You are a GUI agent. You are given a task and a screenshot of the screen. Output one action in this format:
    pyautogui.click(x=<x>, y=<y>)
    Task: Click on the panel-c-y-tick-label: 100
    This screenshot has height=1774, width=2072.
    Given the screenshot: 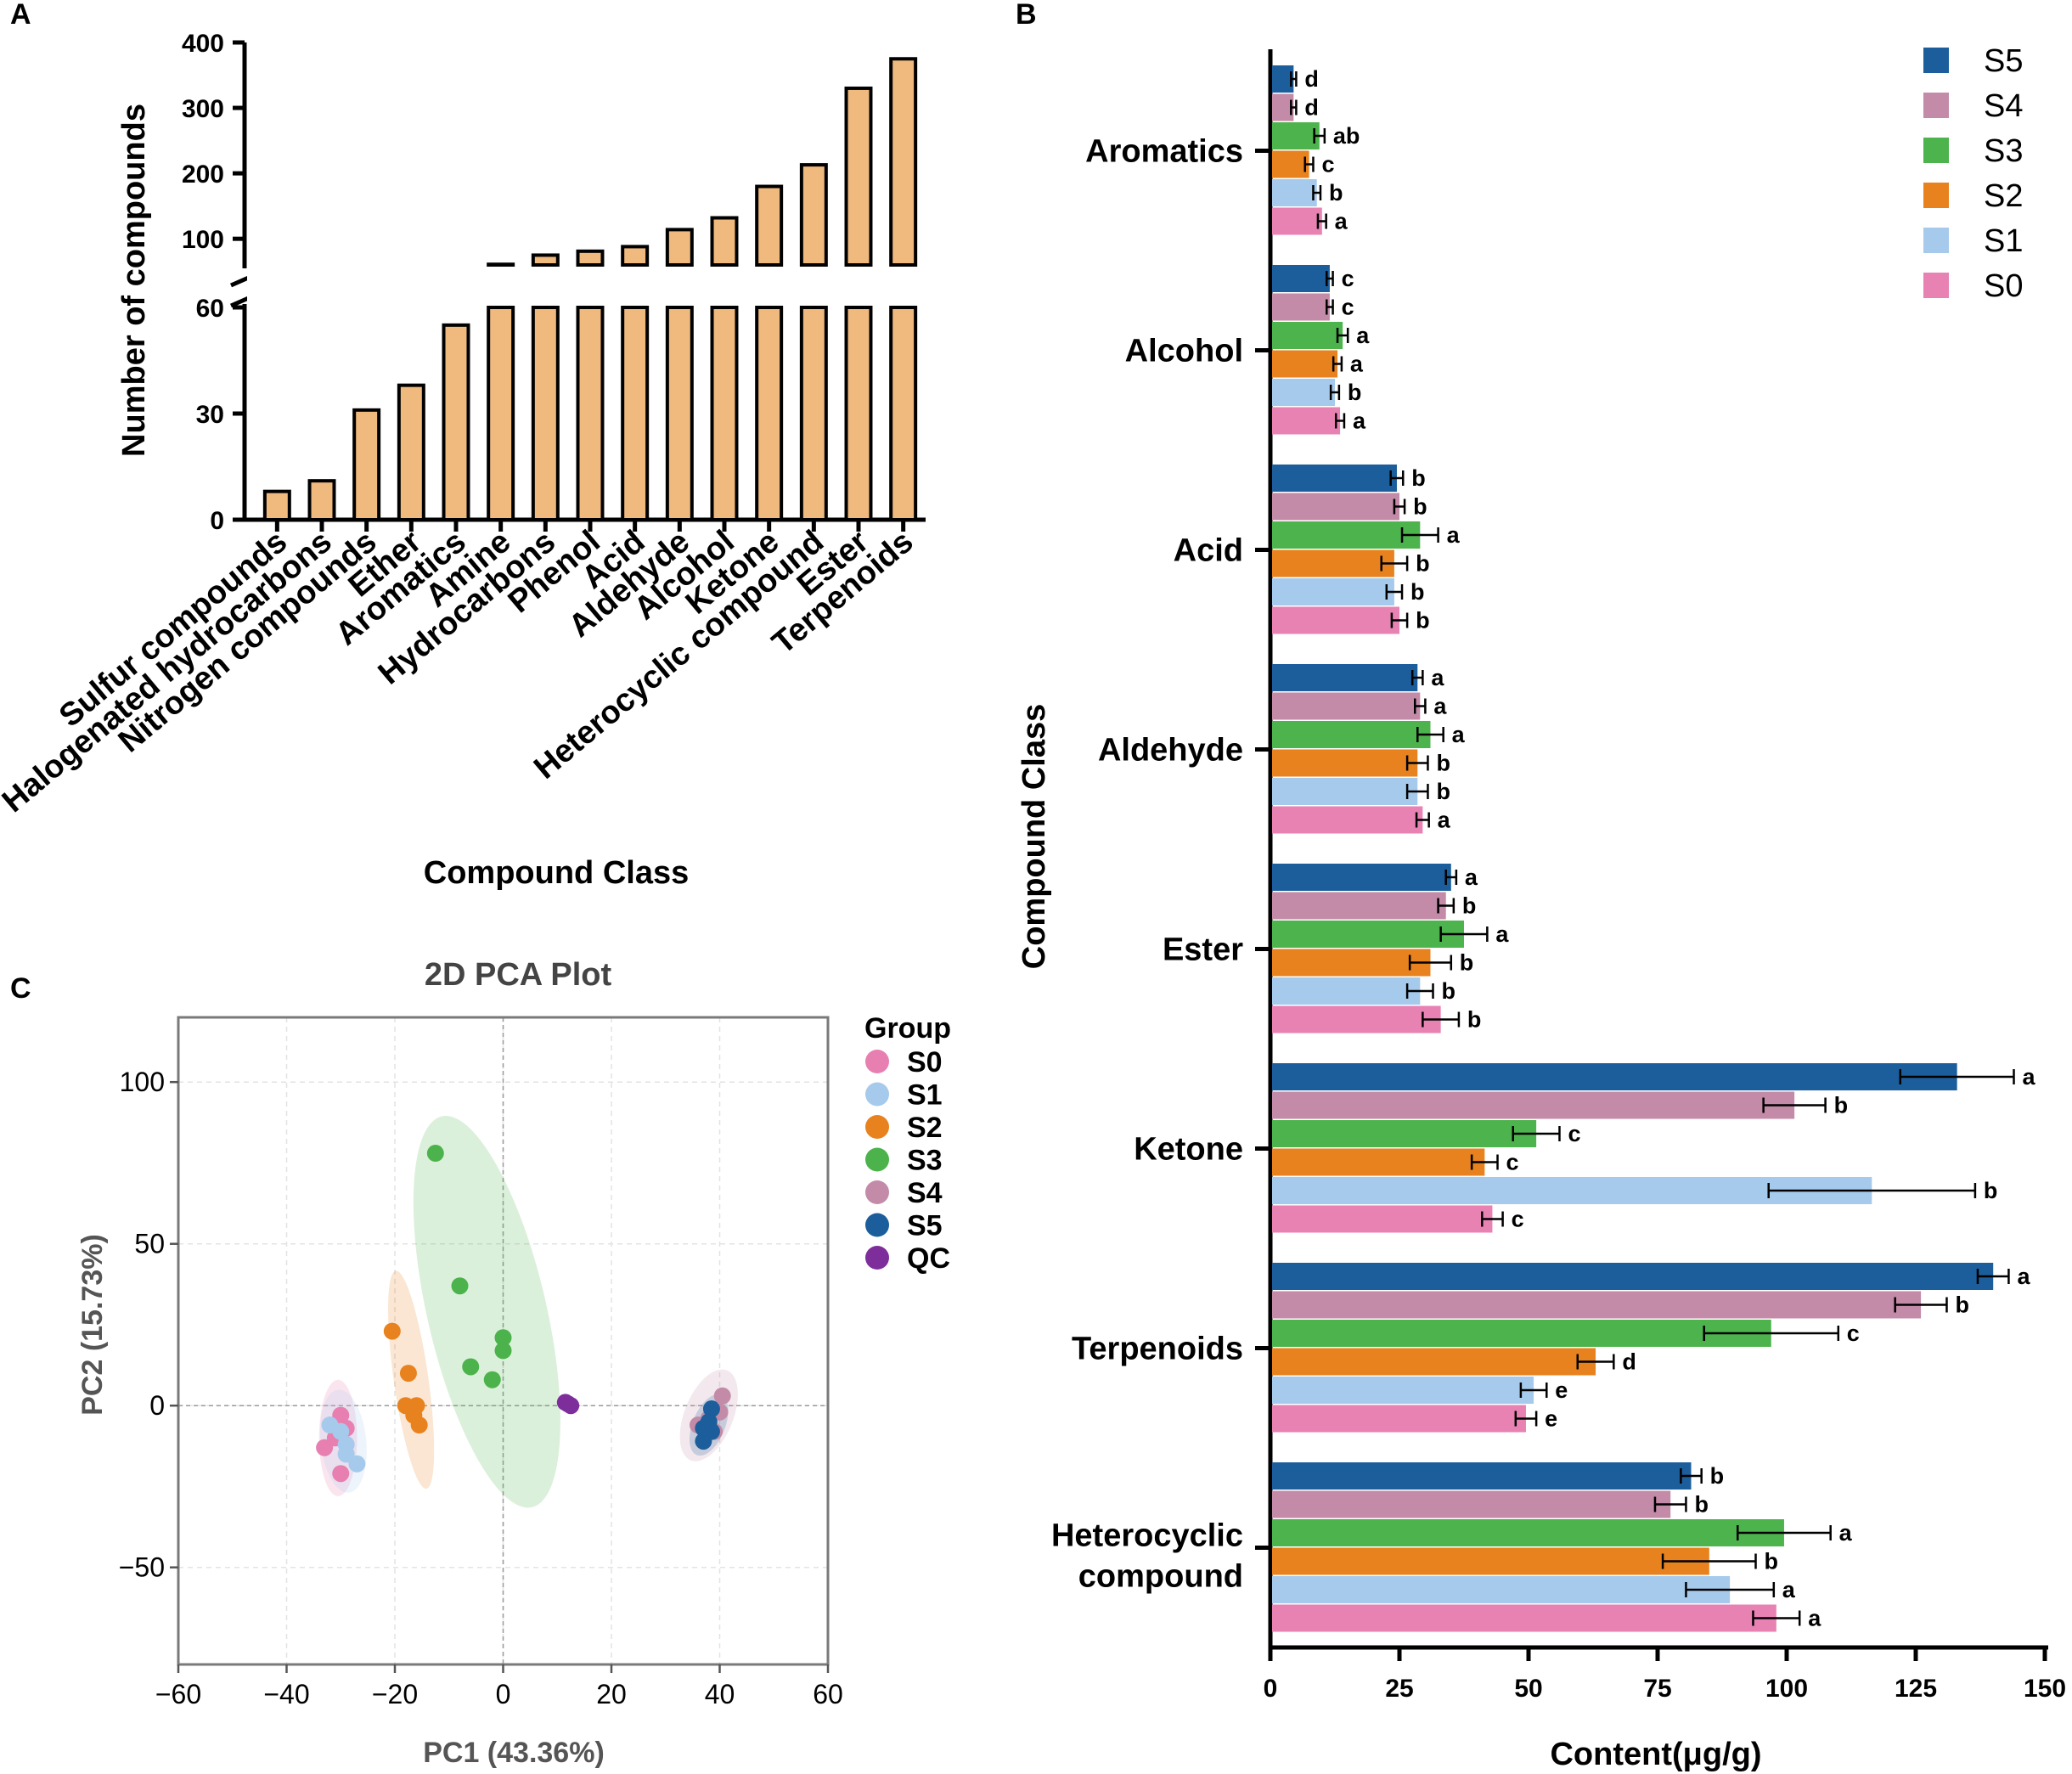 What is the action you would take?
    pyautogui.click(x=143, y=1082)
    